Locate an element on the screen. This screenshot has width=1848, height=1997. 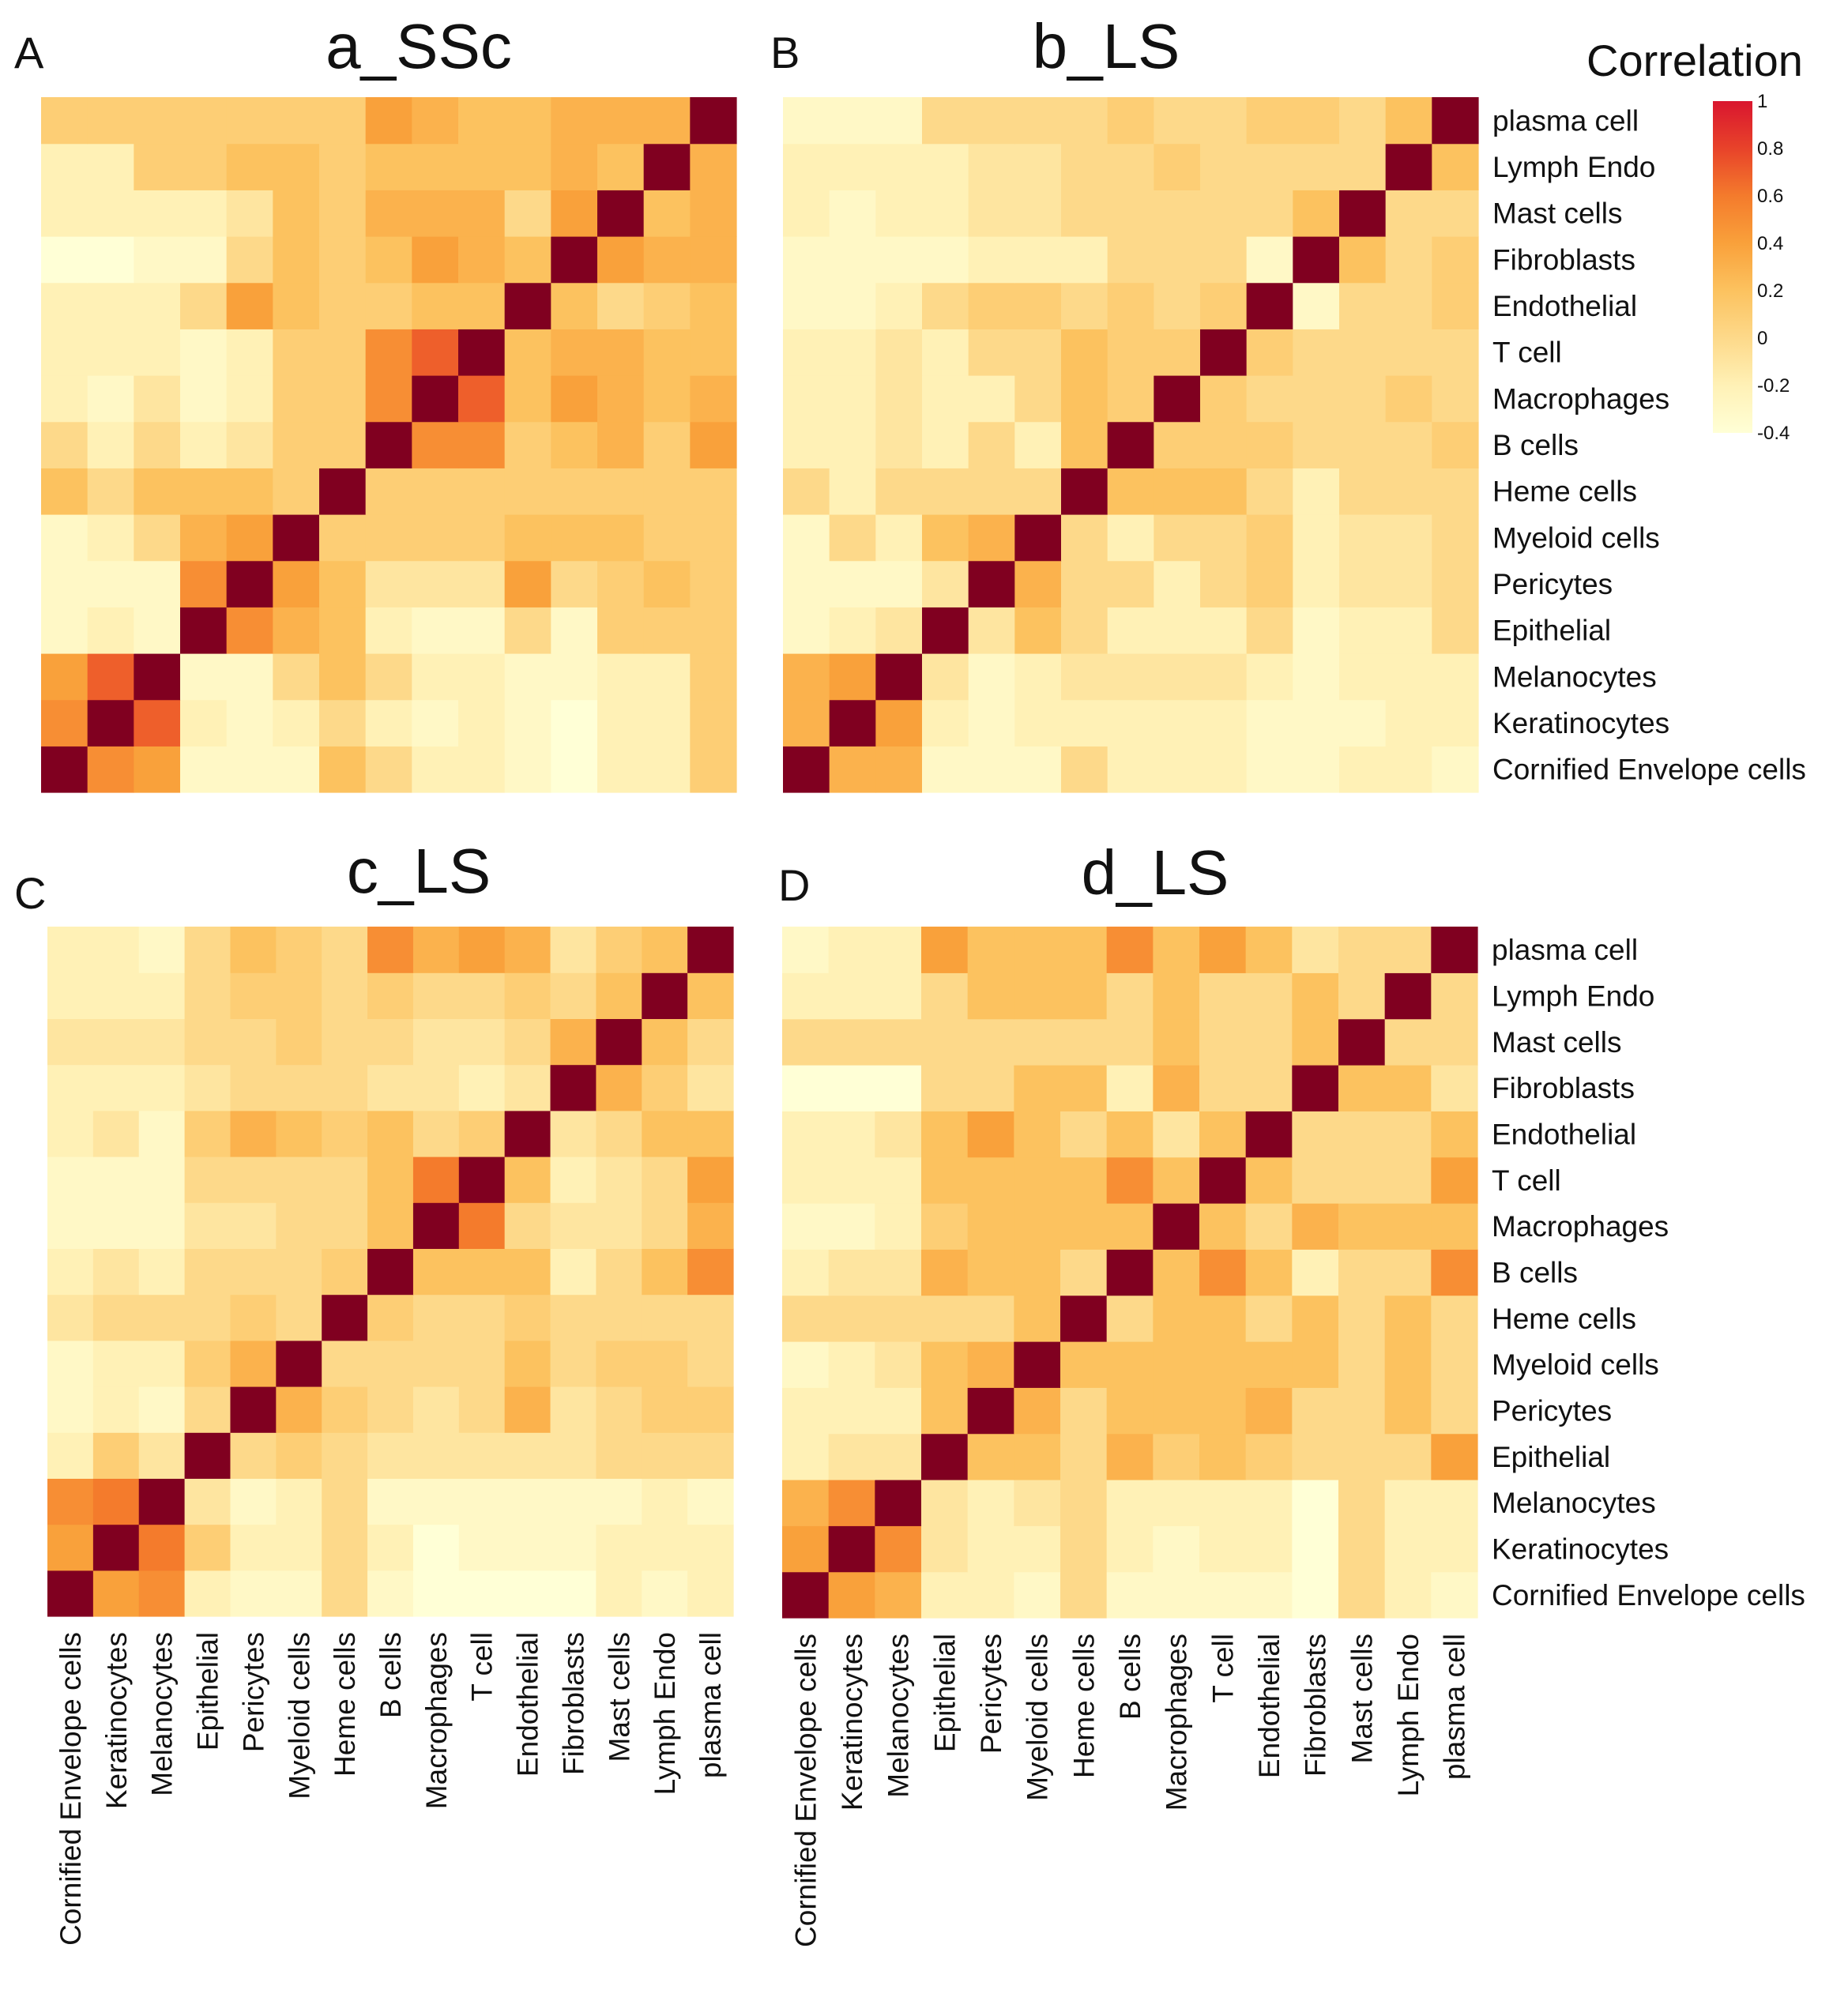
panel-title-d: d_LS is located at coordinates (1155, 872).